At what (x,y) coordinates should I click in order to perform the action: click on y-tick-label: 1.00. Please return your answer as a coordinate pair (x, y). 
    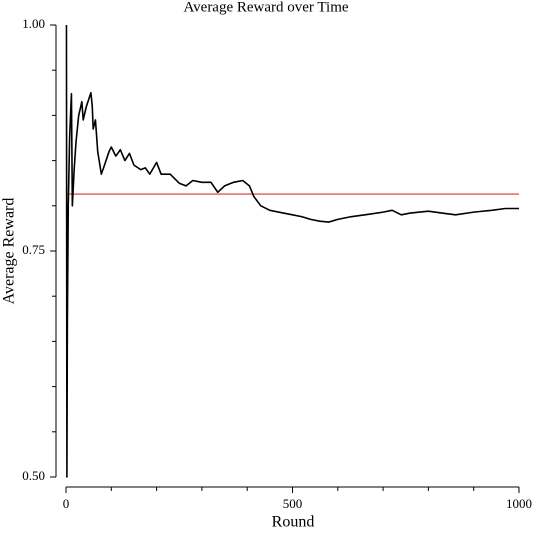
    Looking at the image, I should click on (33, 23).